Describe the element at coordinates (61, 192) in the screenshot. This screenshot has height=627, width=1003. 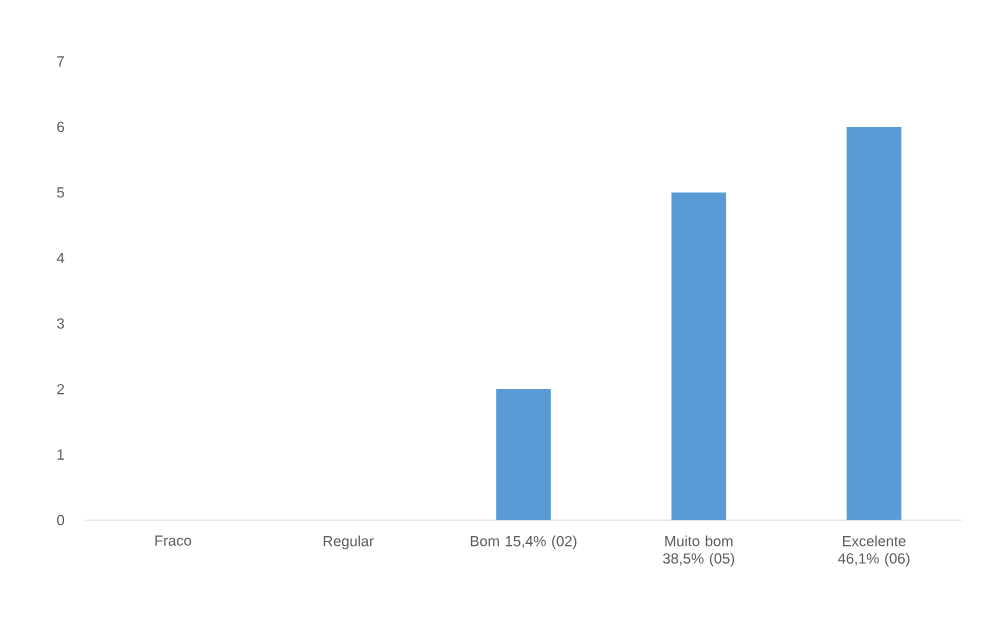
I see `y-tick-label: 5` at that location.